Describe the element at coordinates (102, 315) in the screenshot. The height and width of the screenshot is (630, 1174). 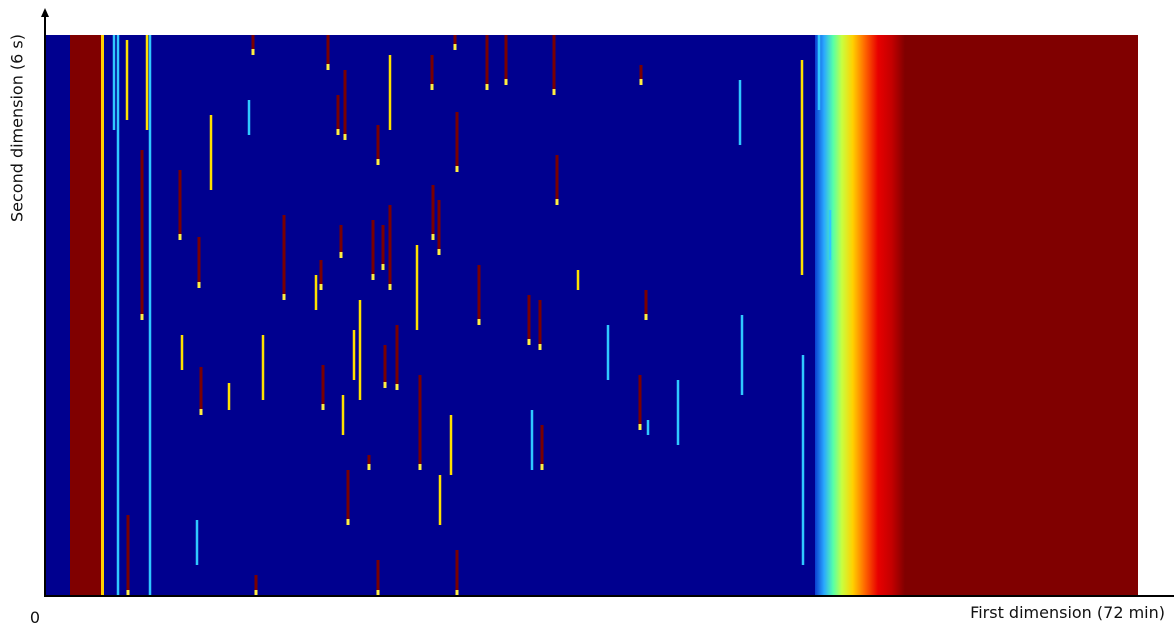
I see `band-edge` at that location.